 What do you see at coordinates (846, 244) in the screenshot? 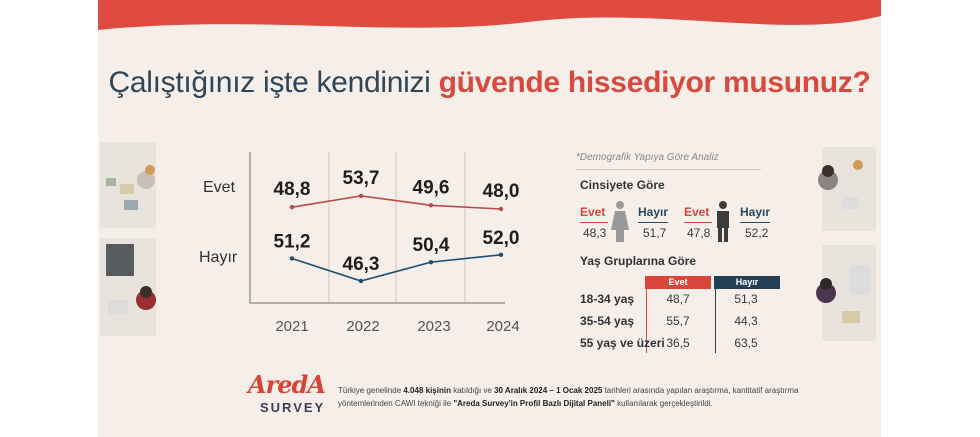
I see `desk-illustration-right` at bounding box center [846, 244].